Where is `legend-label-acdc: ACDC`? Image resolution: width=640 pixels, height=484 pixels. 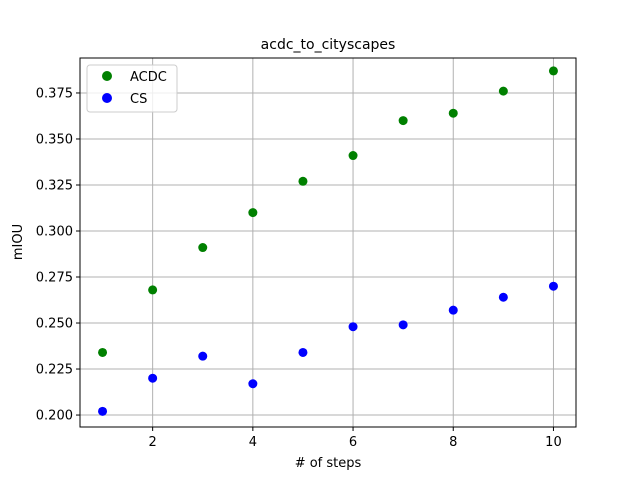 legend-label-acdc: ACDC is located at coordinates (148, 77).